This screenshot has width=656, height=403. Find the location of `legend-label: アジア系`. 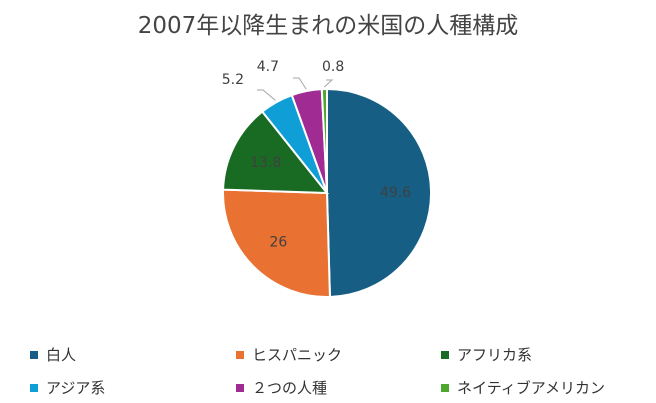

legend-label: アジア系 is located at coordinates (76, 388).